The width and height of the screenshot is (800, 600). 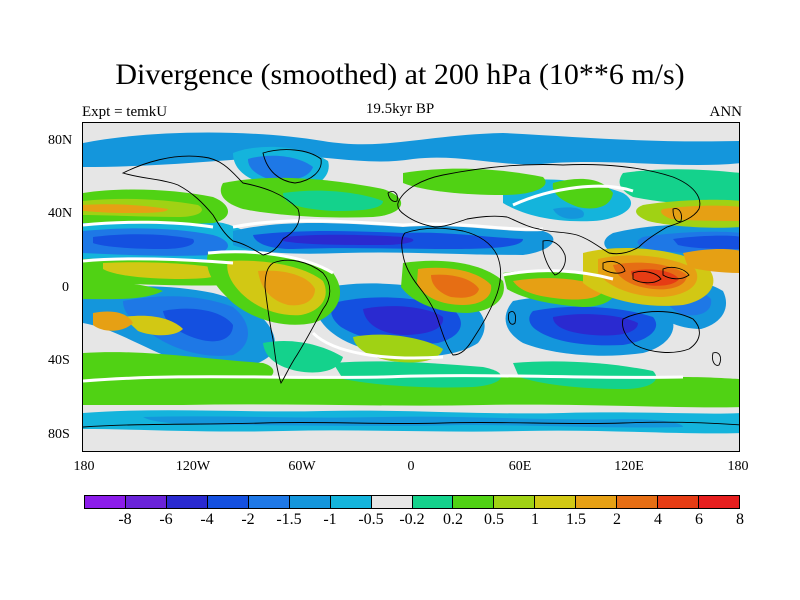 What do you see at coordinates (84, 466) in the screenshot?
I see `lon-label-180w: 180` at bounding box center [84, 466].